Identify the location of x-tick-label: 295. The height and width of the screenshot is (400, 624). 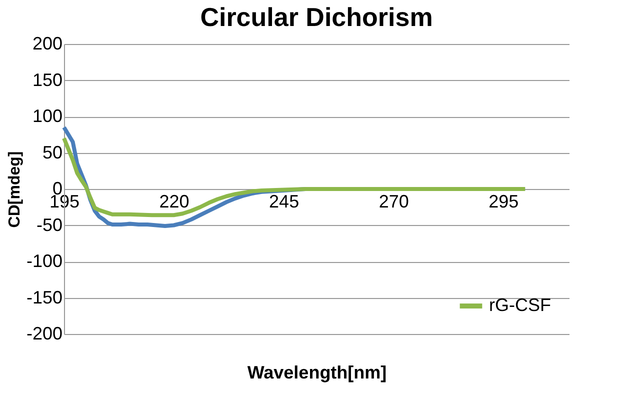
(503, 202).